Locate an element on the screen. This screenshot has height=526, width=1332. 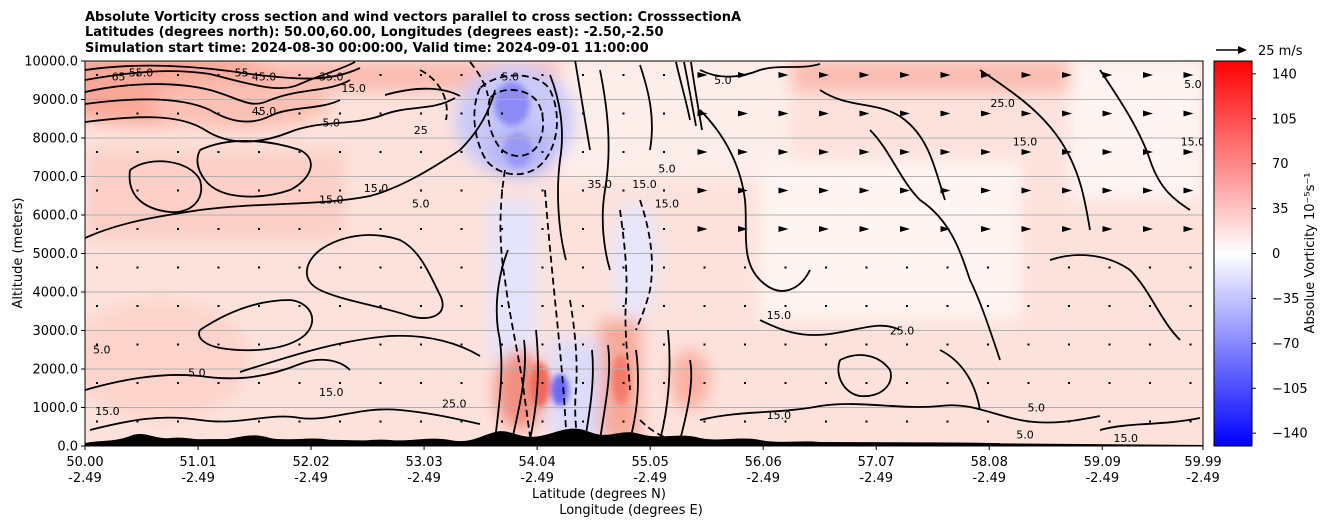
colorbar-ticks: 140 105 70 35 0 −35 −70 −105 −140 is located at coordinates (1280, 254).